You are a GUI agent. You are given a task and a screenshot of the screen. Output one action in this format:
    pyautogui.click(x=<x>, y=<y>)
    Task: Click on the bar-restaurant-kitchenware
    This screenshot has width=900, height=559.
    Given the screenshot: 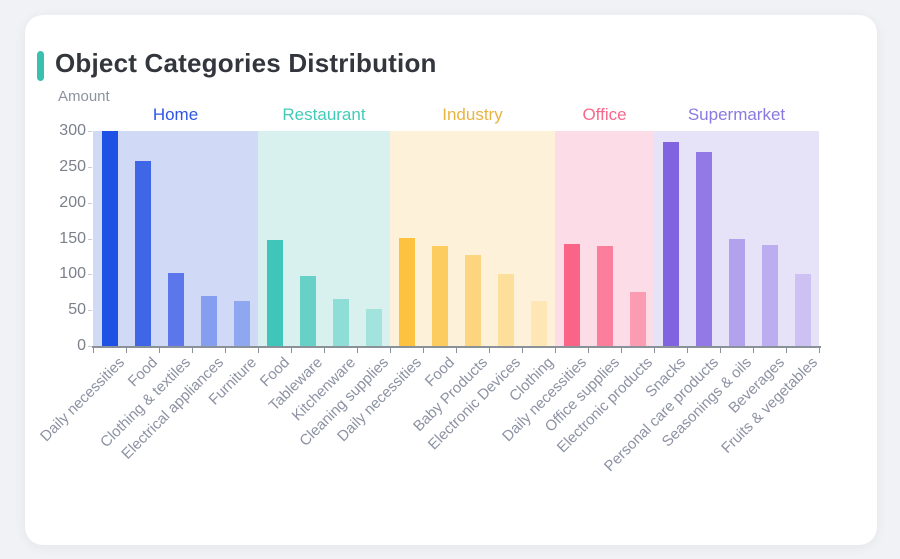 What is the action you would take?
    pyautogui.click(x=341, y=322)
    